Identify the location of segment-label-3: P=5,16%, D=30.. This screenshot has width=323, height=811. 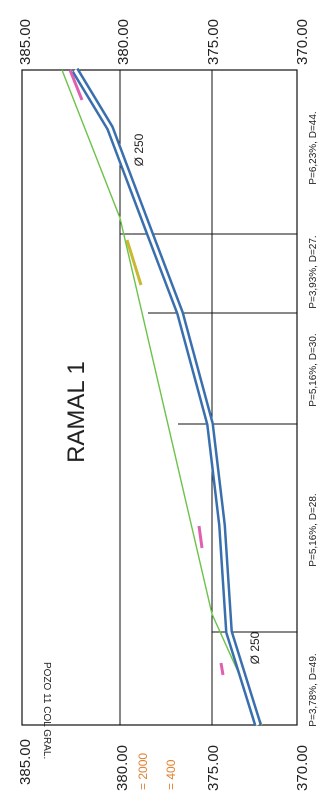
(313, 369).